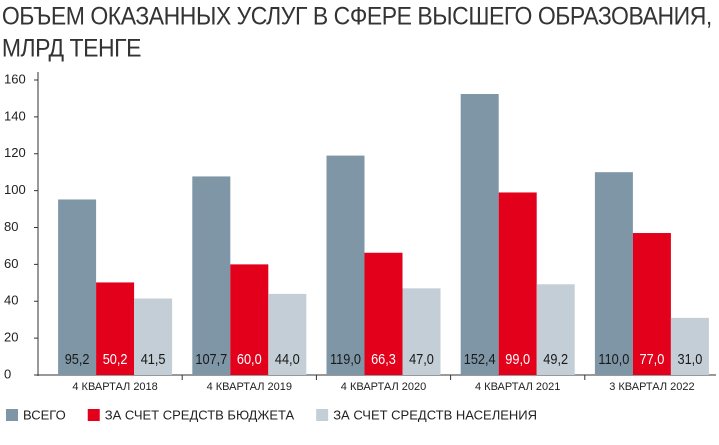 The width and height of the screenshot is (719, 445). I want to click on chart-title: МЛРД ТЕНГЕ, so click(71, 49).